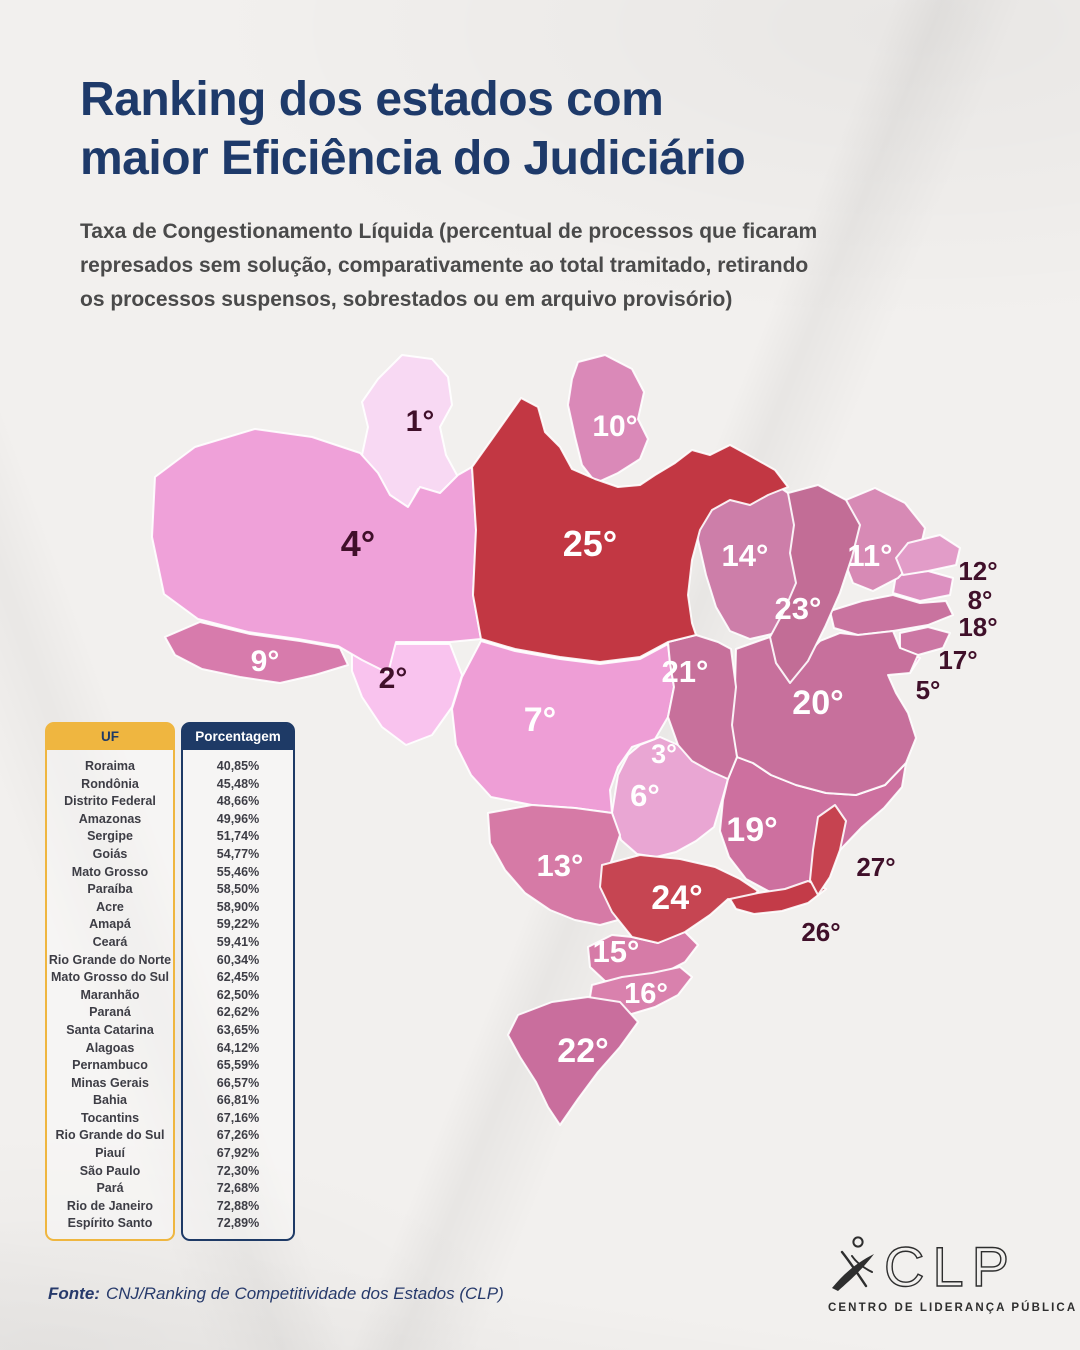  I want to click on rank-label-GO: 6°, so click(645, 795).